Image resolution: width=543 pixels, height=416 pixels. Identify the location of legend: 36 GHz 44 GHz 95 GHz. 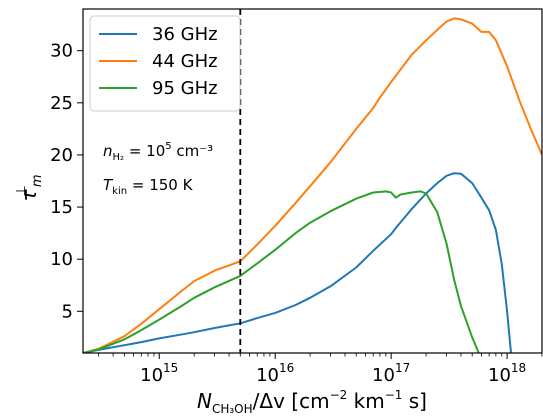
(165, 63).